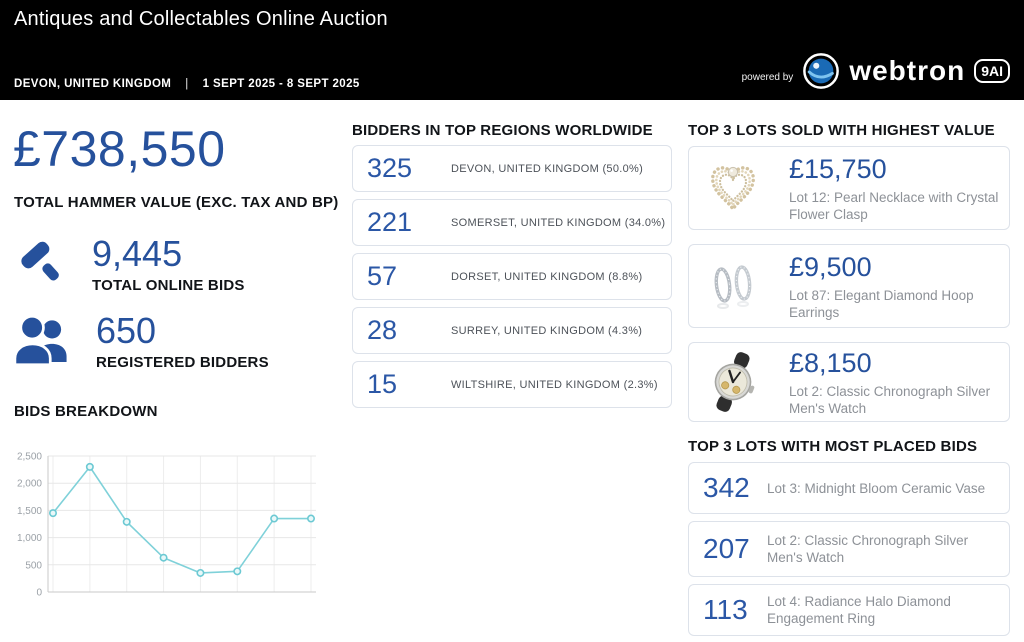 This screenshot has width=1024, height=642. What do you see at coordinates (29, 538) in the screenshot?
I see `svg-text: 1,000` at bounding box center [29, 538].